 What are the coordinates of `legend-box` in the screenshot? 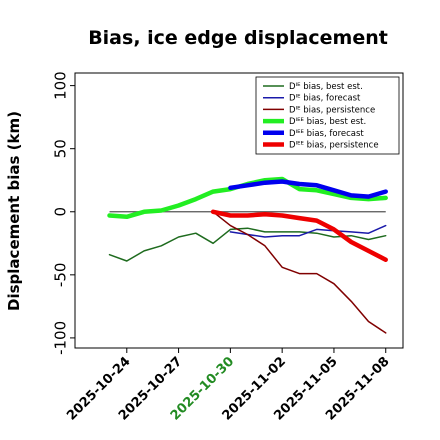 It's located at (327, 115).